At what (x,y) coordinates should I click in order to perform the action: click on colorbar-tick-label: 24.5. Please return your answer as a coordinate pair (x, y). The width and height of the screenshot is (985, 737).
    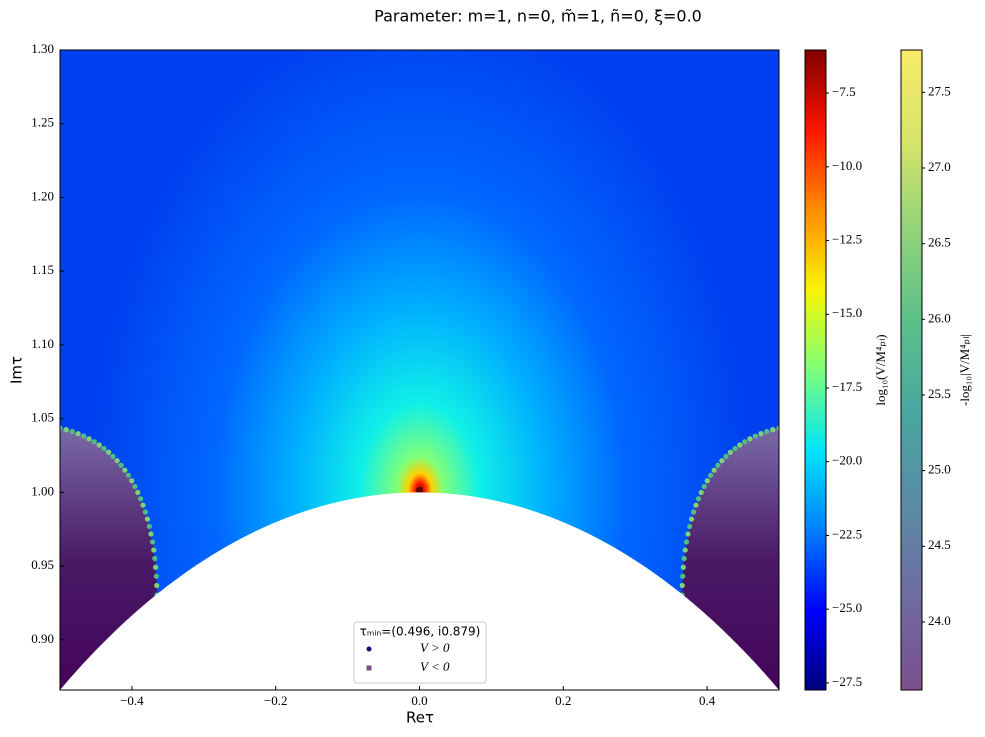
    Looking at the image, I should click on (939, 544).